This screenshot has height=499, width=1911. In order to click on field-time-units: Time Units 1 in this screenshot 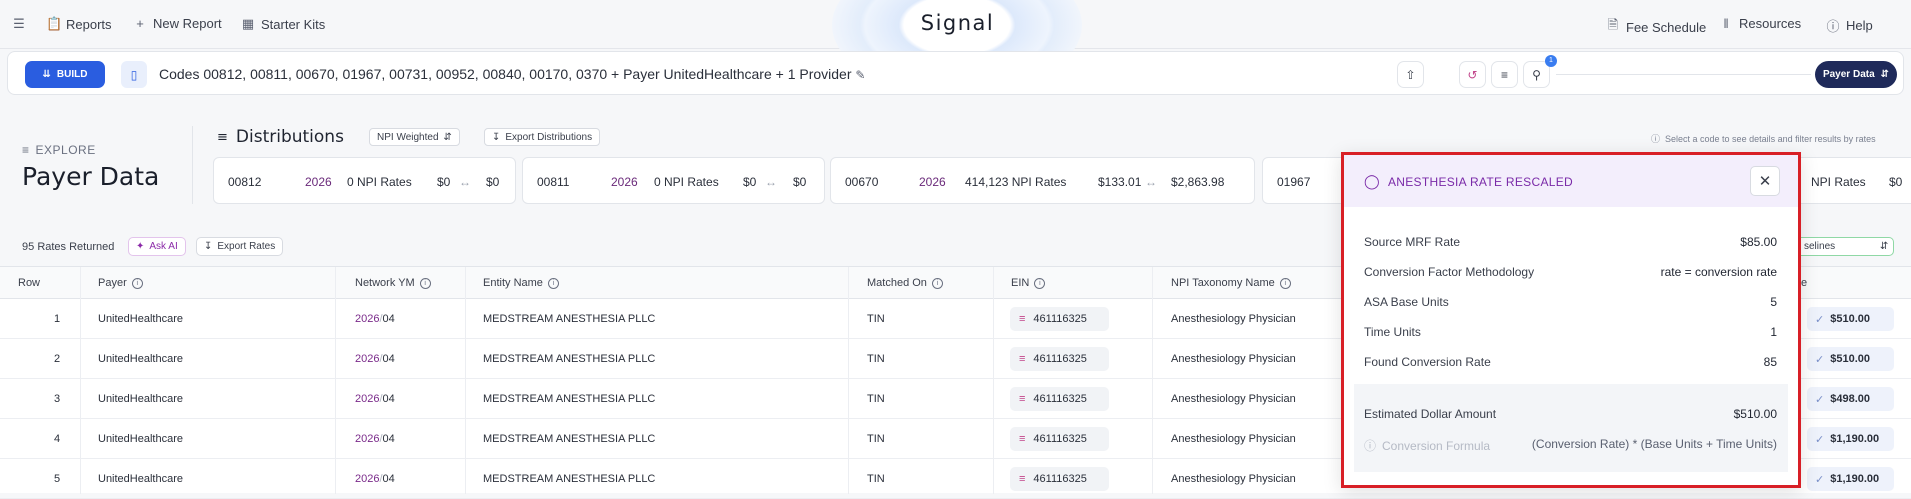, I will do `click(1570, 332)`.